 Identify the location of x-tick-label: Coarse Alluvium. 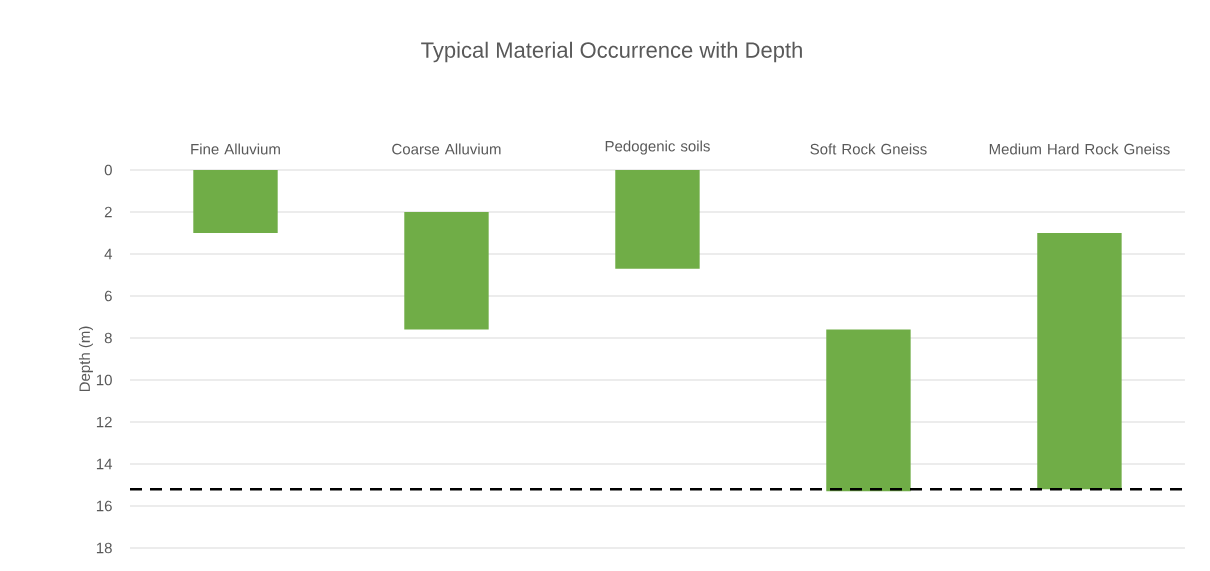
(446, 149).